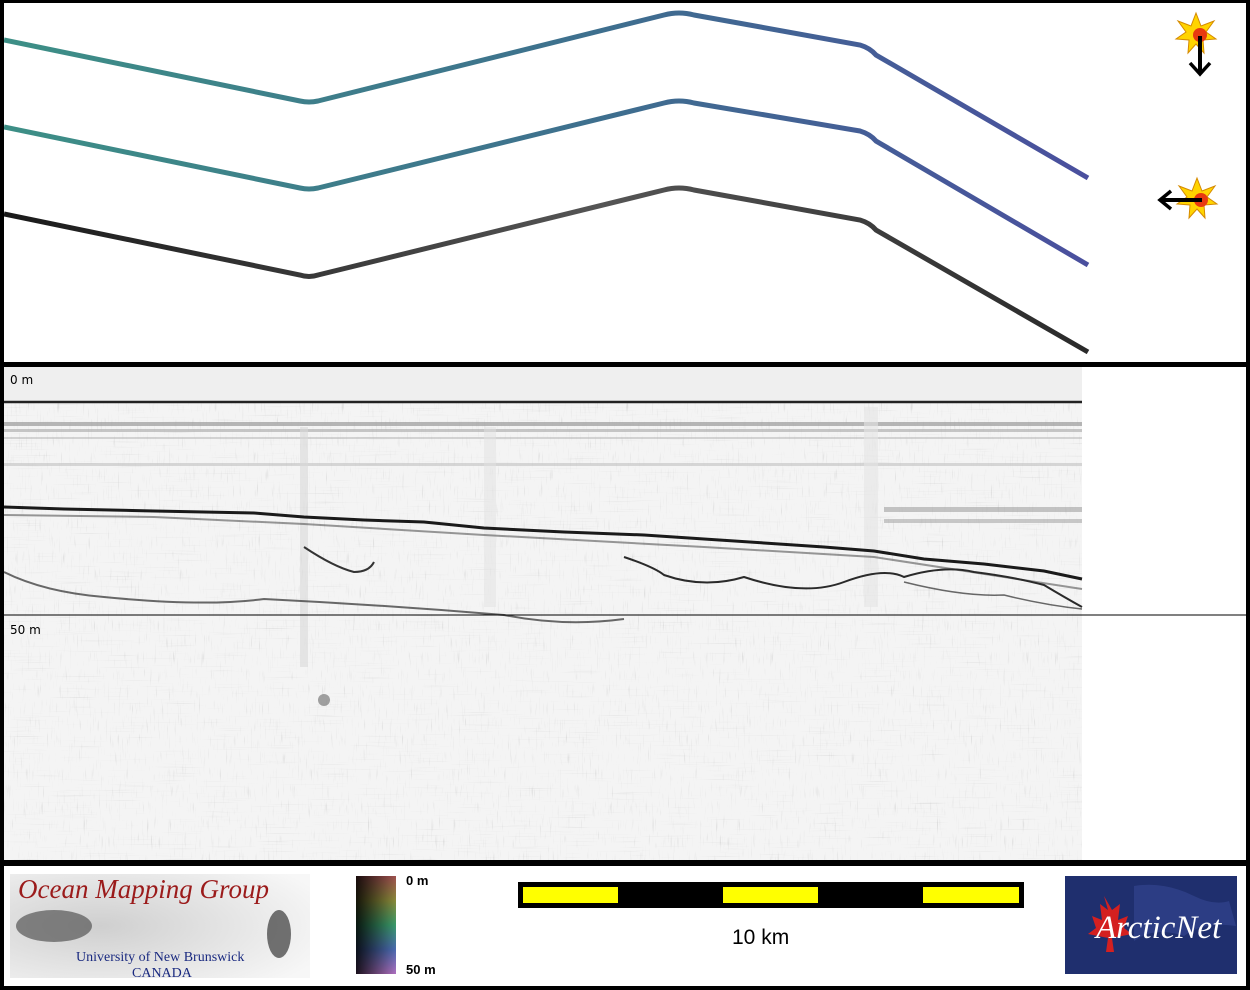 The width and height of the screenshot is (1250, 990). I want to click on colorbar-top-label: 0 m, so click(417, 880).